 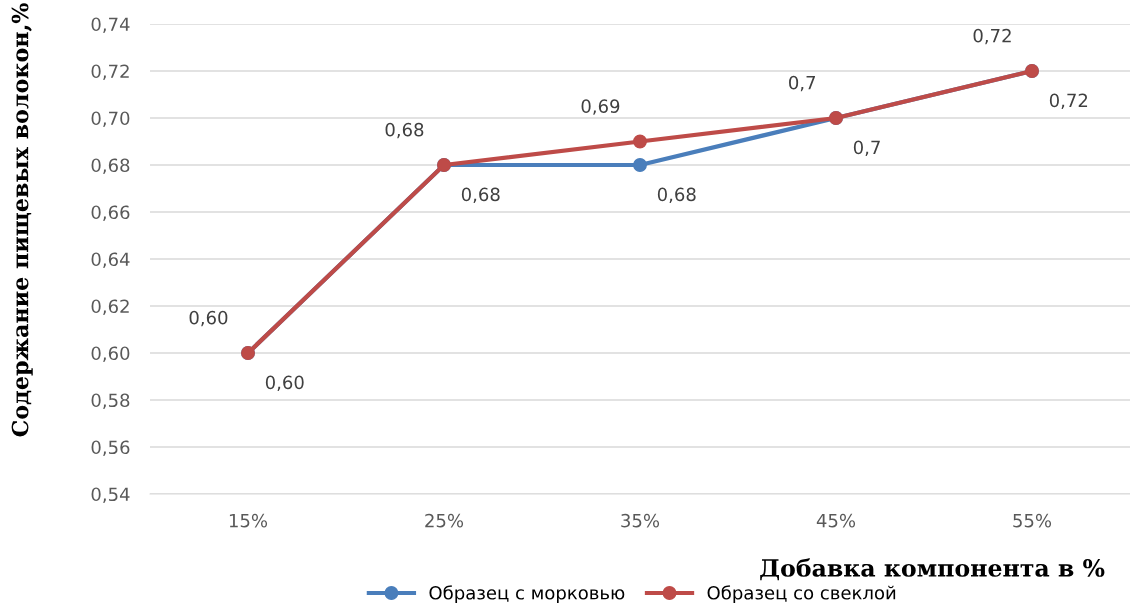 I want to click on y-tick-label: 0,70, so click(x=110, y=119).